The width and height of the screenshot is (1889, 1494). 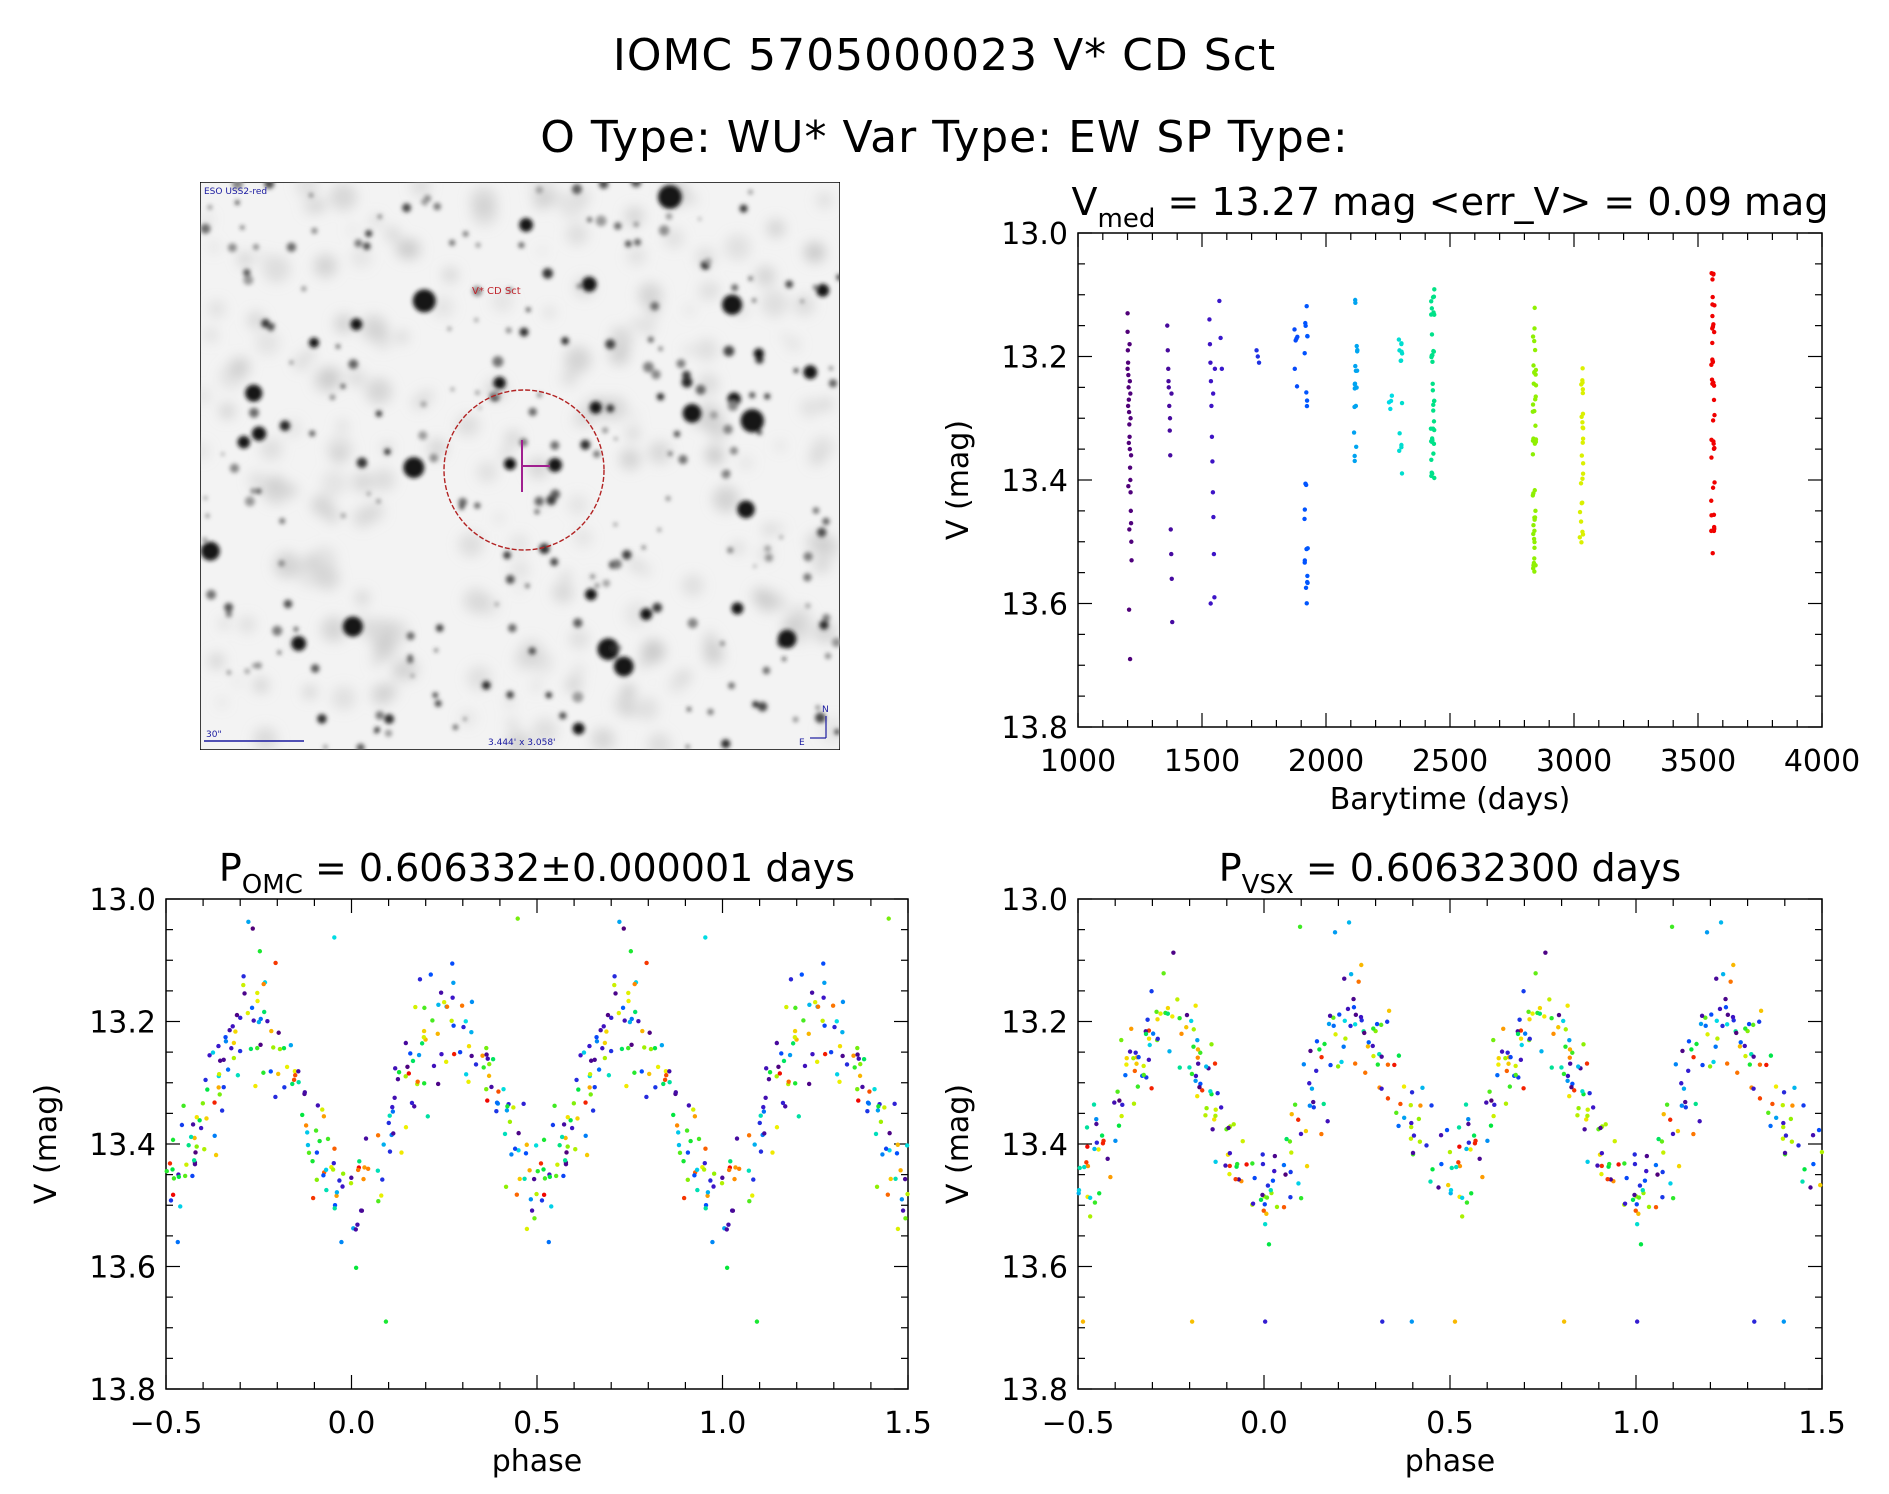 What do you see at coordinates (1822, 1423) in the screenshot?
I see `x-tick-label: 1.5` at bounding box center [1822, 1423].